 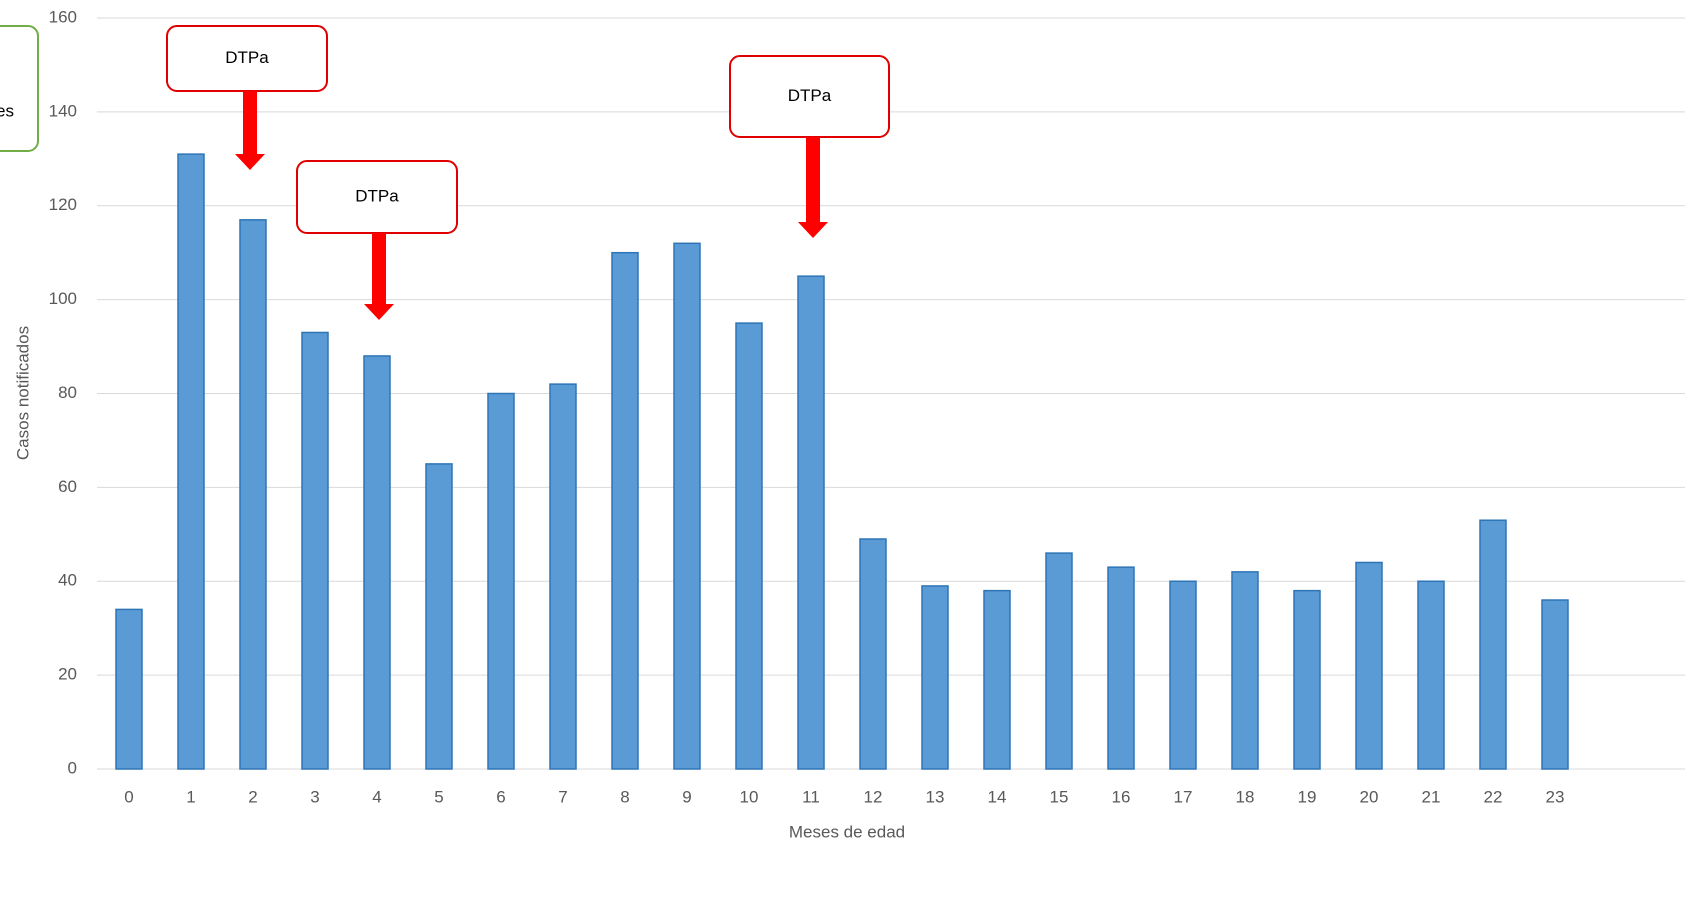 I want to click on x-tick-label: 10, so click(x=749, y=796).